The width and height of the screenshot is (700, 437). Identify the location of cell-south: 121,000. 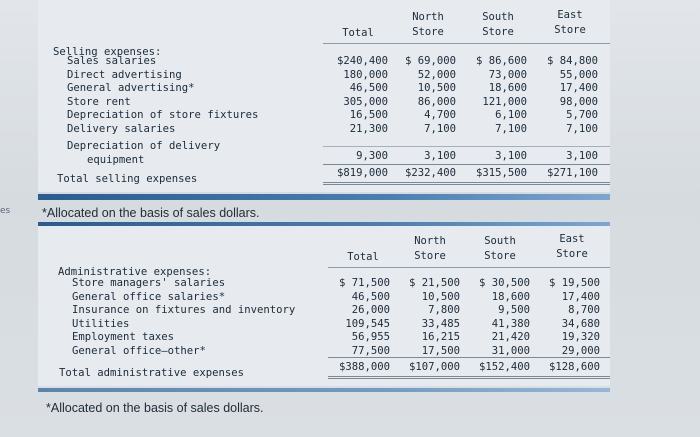
(504, 101).